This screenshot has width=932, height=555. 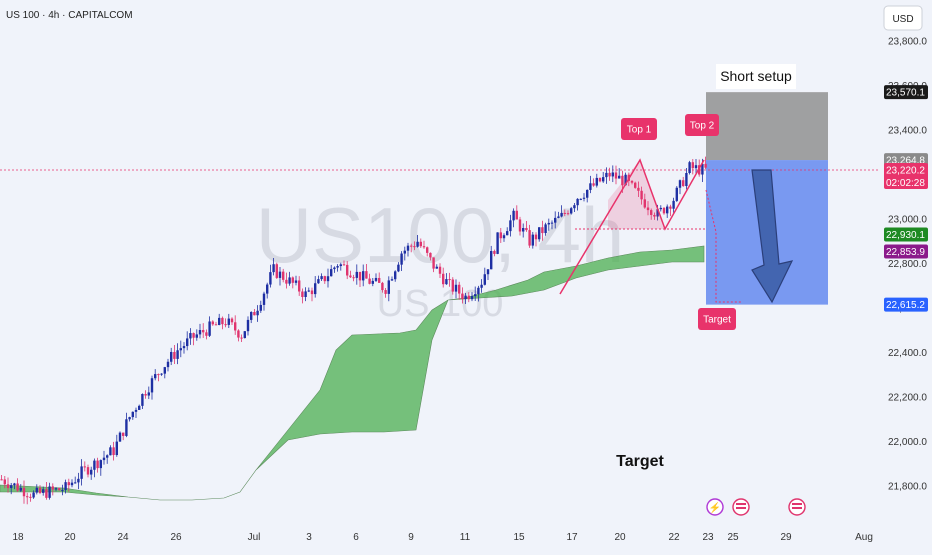 I want to click on target-label: Target, so click(x=717, y=320).